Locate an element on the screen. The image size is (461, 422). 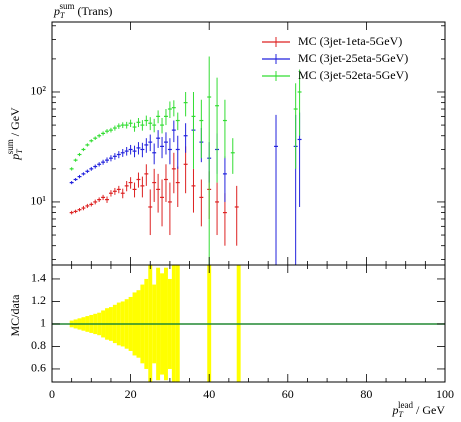
x-tick-label: 20 is located at coordinates (131, 394).